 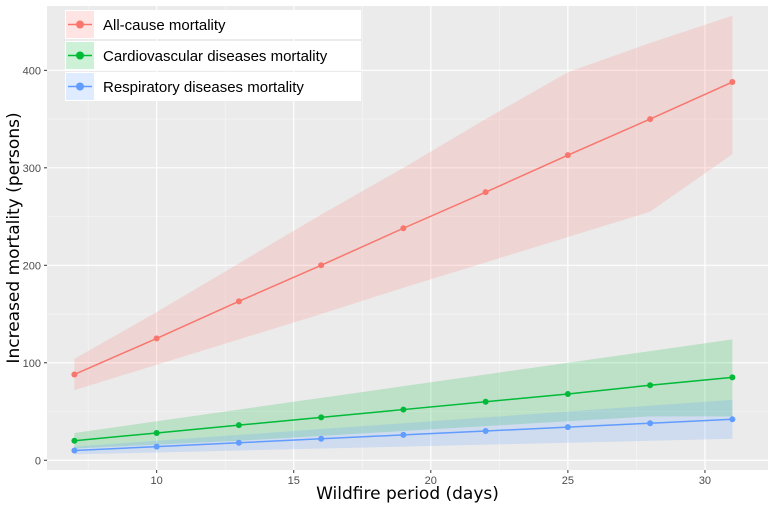 I want to click on legend-bg-all-cause-mortality, so click(x=213, y=24).